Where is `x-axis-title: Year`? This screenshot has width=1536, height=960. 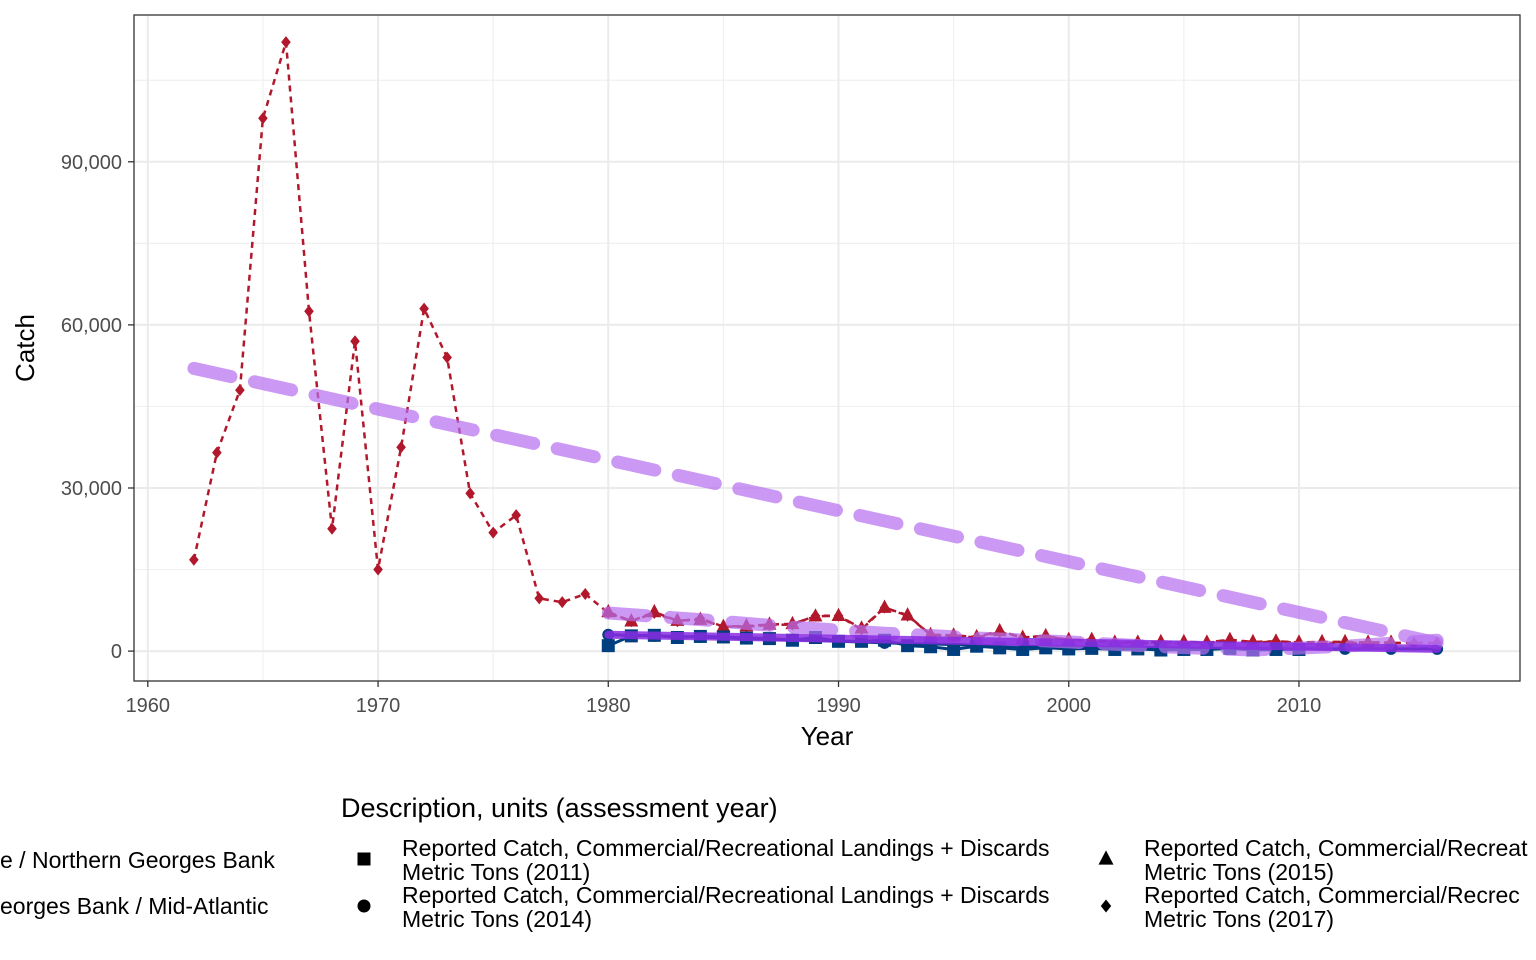 x-axis-title: Year is located at coordinates (827, 736).